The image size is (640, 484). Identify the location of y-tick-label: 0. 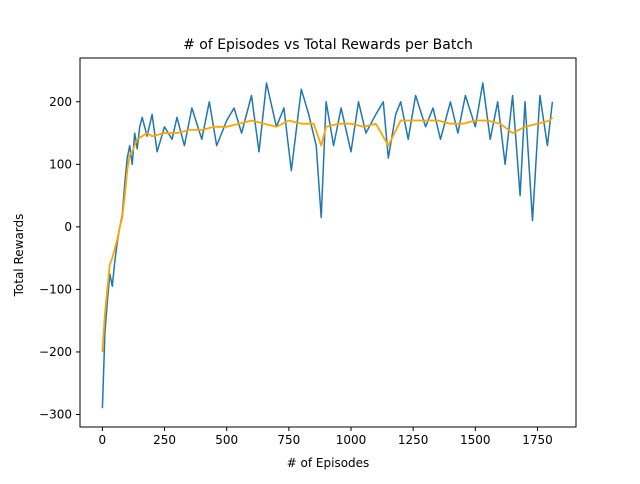
(68, 227).